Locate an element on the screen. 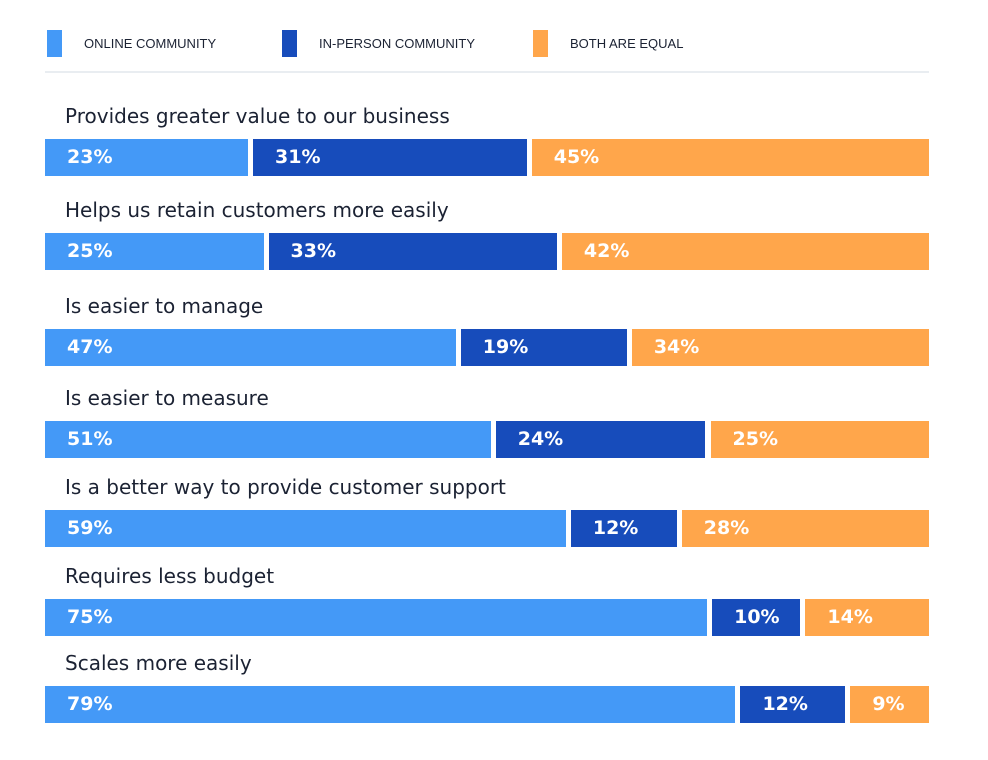 This screenshot has height=760, width=988. bar-segment: 23% is located at coordinates (147, 157).